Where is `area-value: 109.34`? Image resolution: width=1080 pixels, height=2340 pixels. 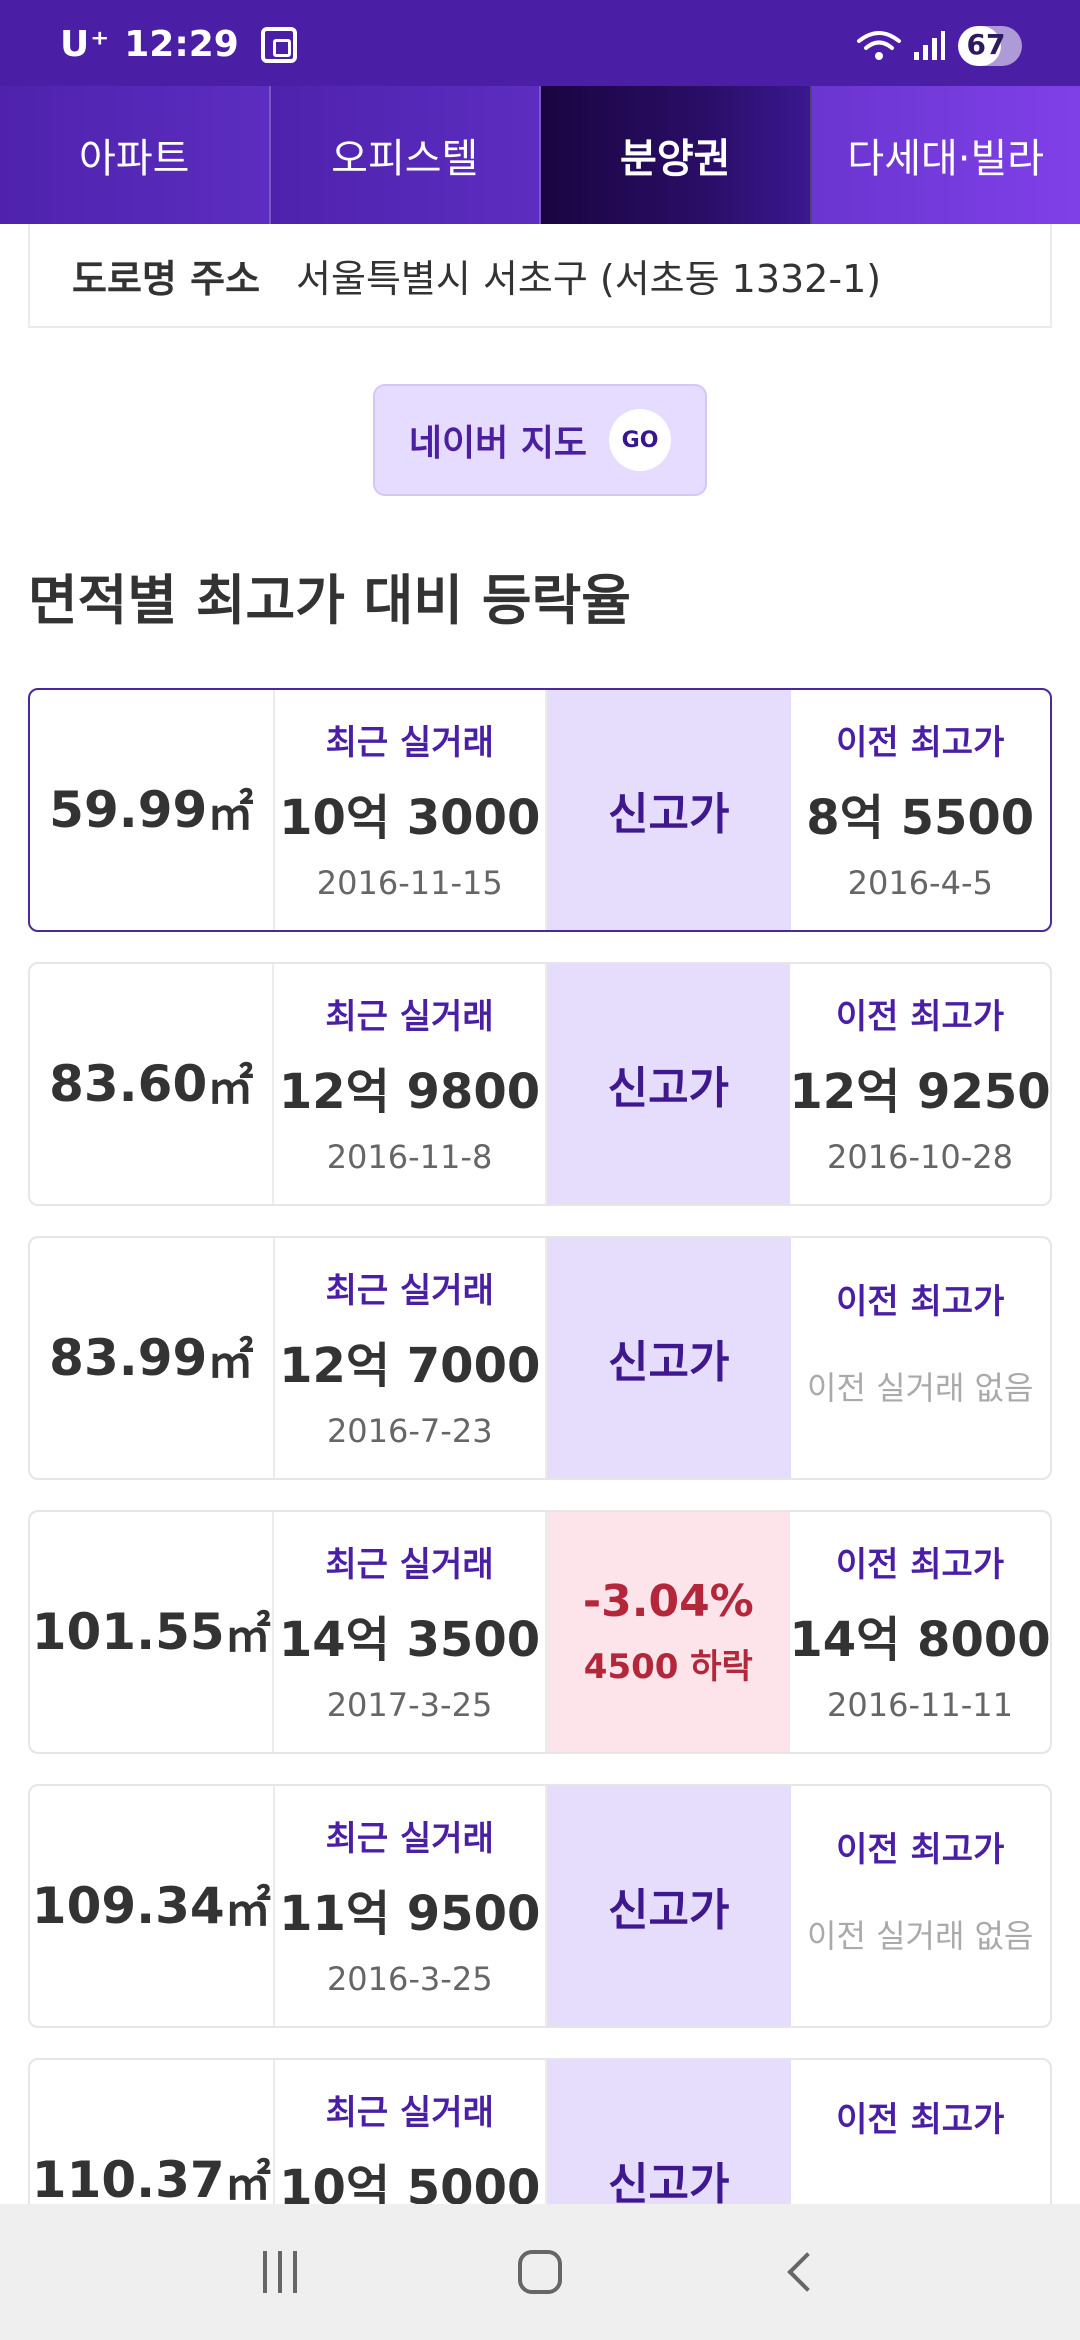
area-value: 109.34 is located at coordinates (128, 1906).